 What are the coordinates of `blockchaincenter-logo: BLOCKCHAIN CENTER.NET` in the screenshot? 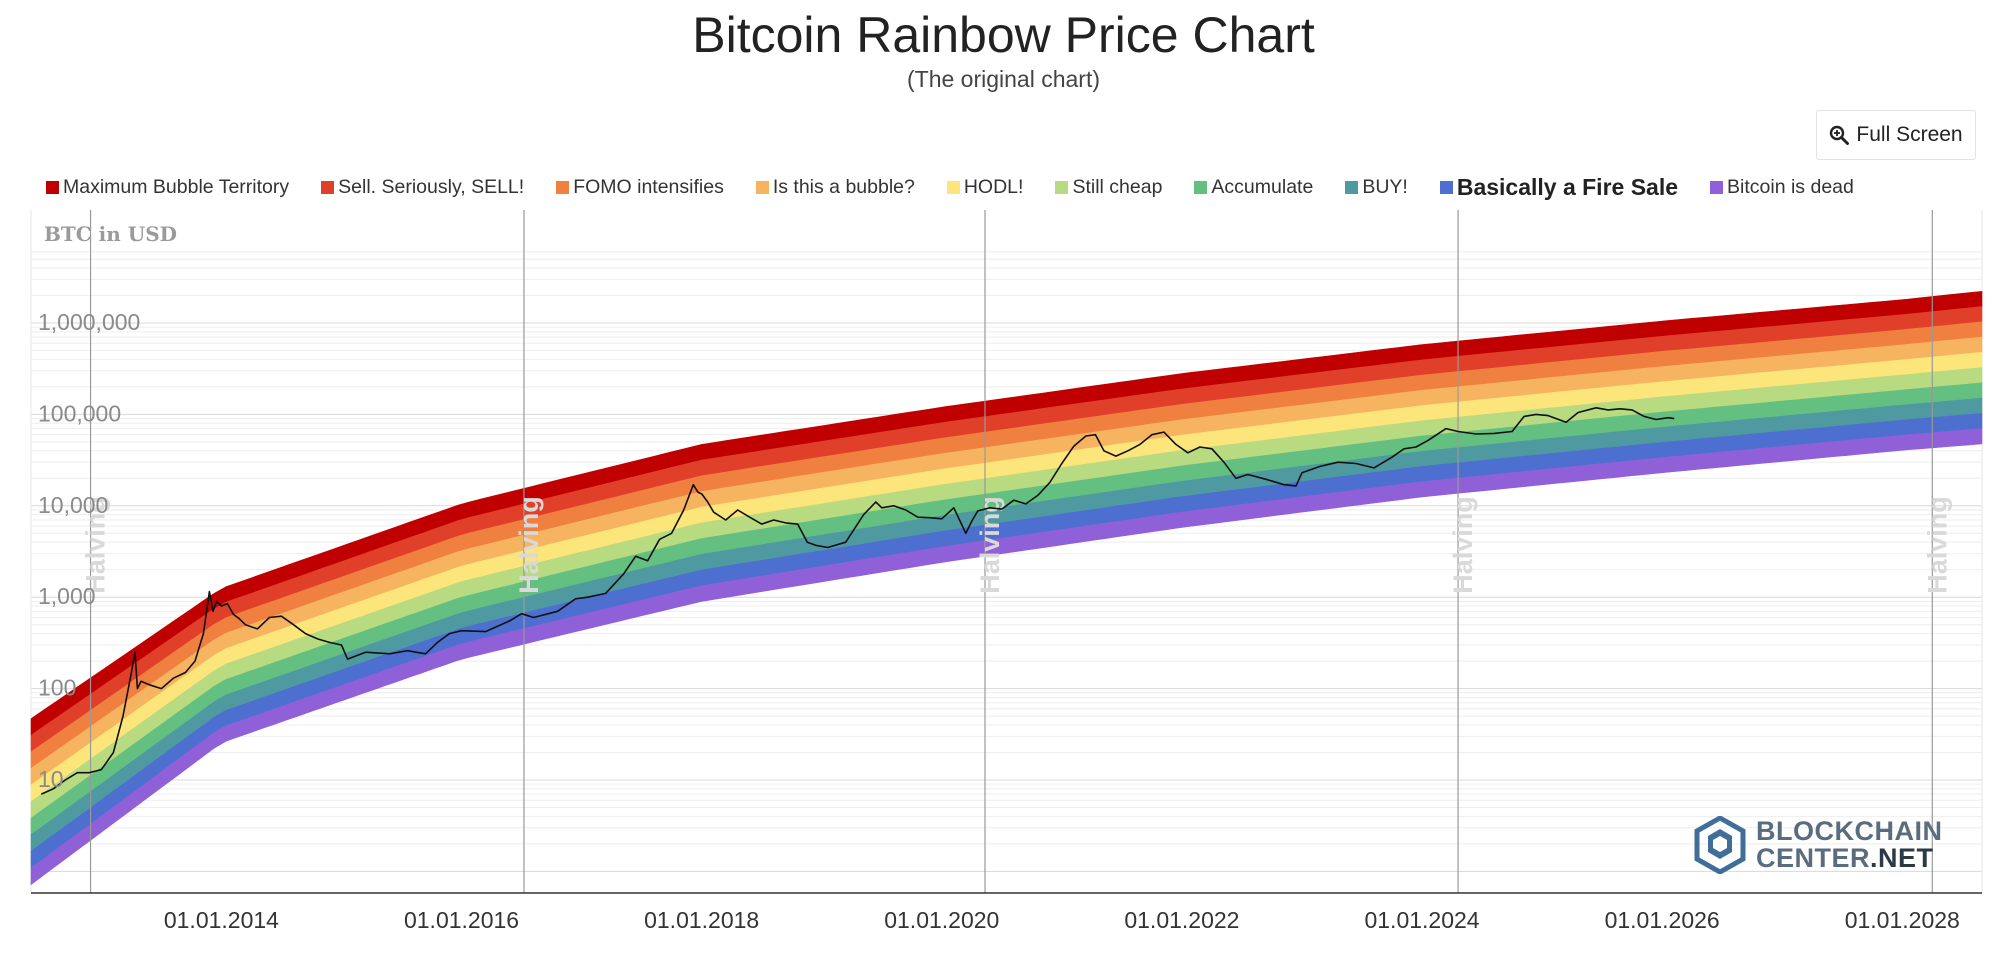 It's located at (1818, 845).